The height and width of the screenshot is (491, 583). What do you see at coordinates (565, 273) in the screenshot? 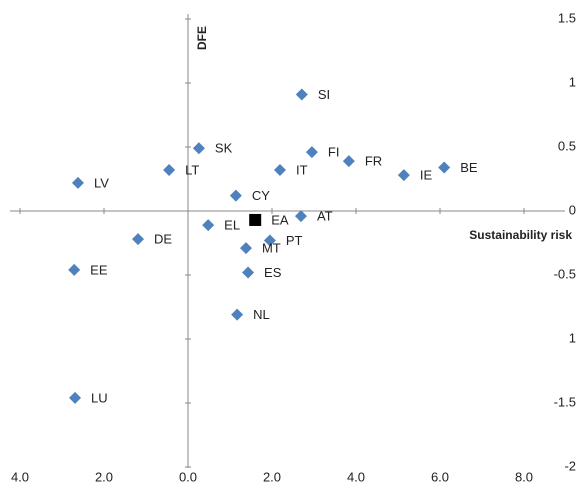
I see `y-tick-label: -0.5` at bounding box center [565, 273].